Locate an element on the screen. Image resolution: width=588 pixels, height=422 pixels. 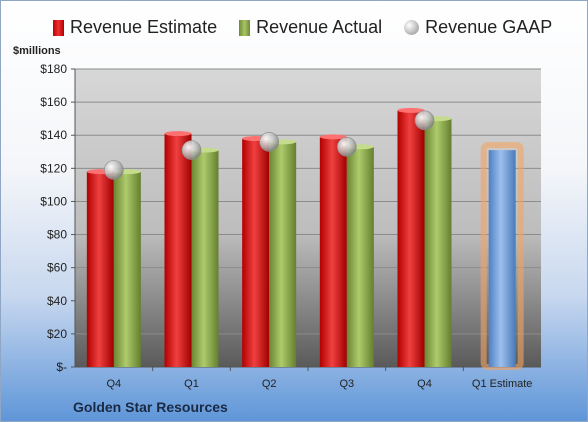
x-tick-label: Q1 is located at coordinates (191, 384).